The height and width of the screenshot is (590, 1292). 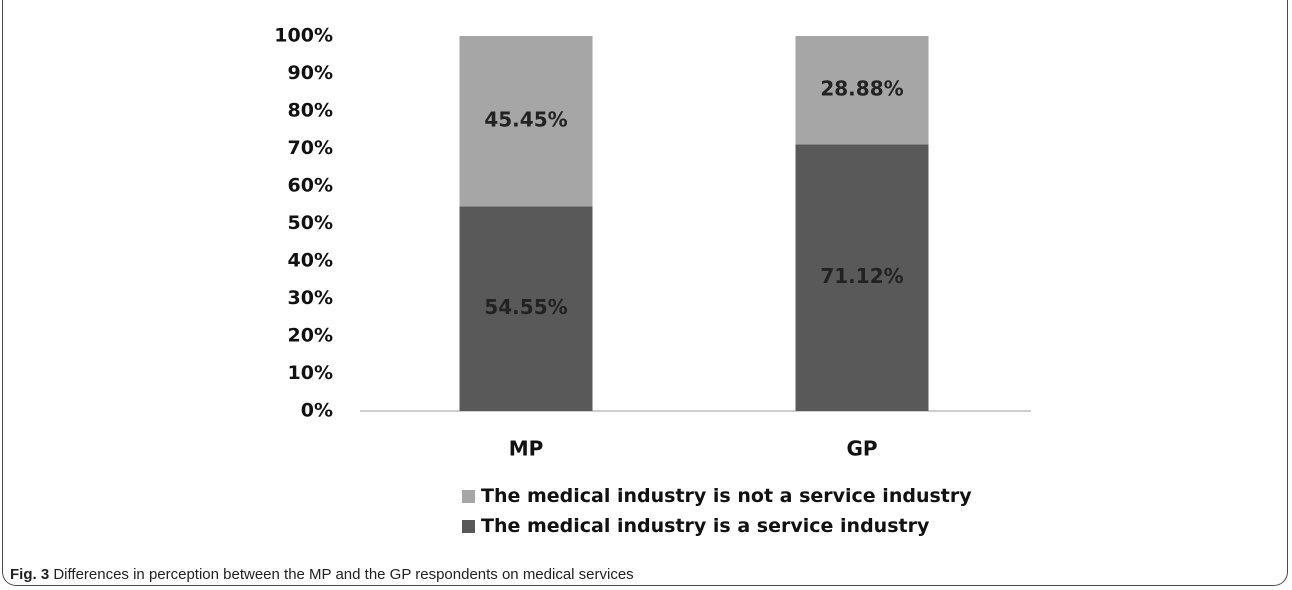 What do you see at coordinates (317, 411) in the screenshot?
I see `y-tick-label: 0%` at bounding box center [317, 411].